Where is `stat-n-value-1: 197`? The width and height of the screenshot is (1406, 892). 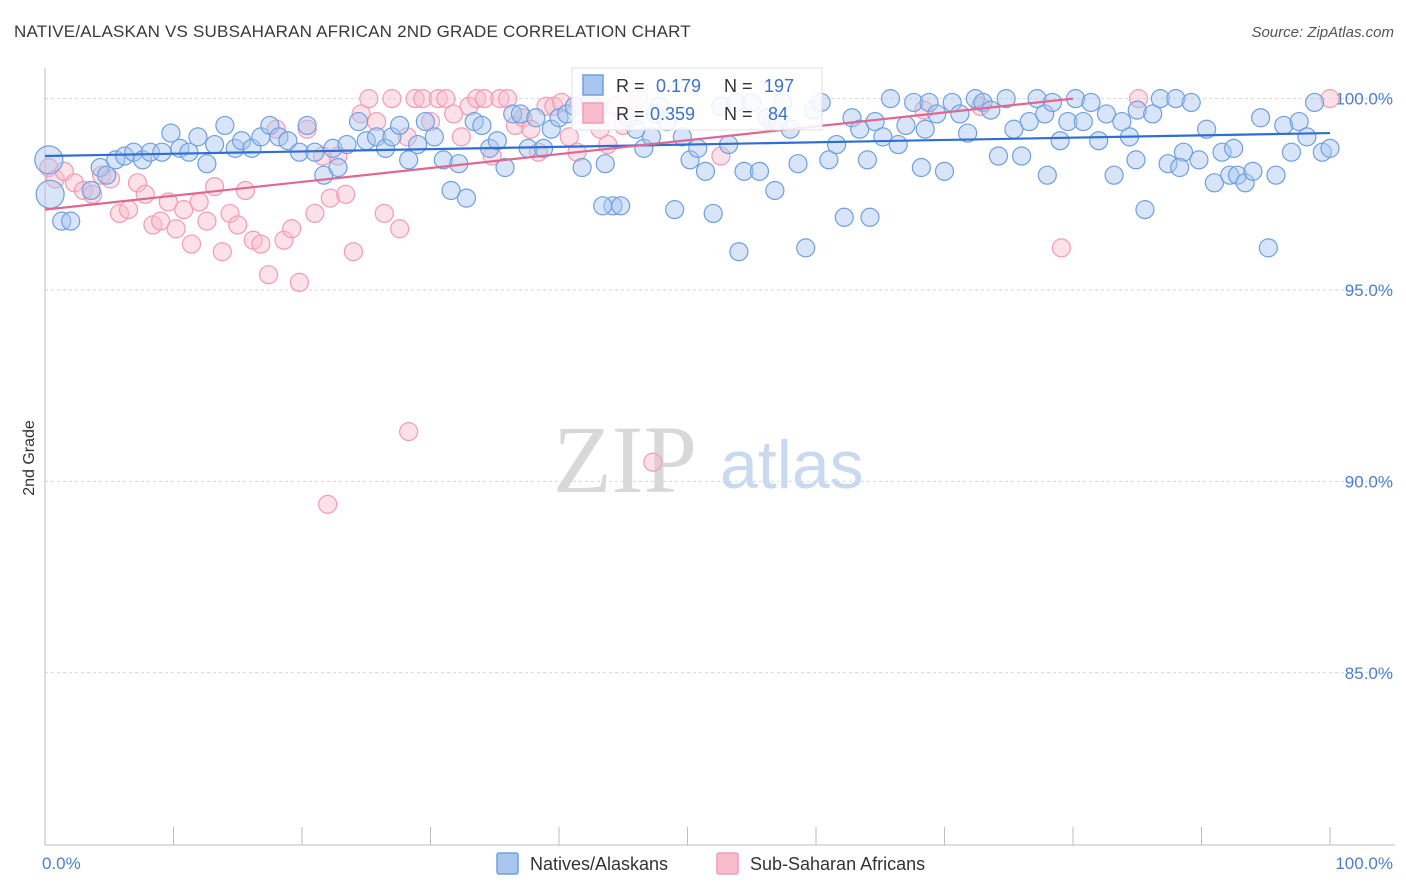
stat-n-value-1: 197 is located at coordinates (779, 86).